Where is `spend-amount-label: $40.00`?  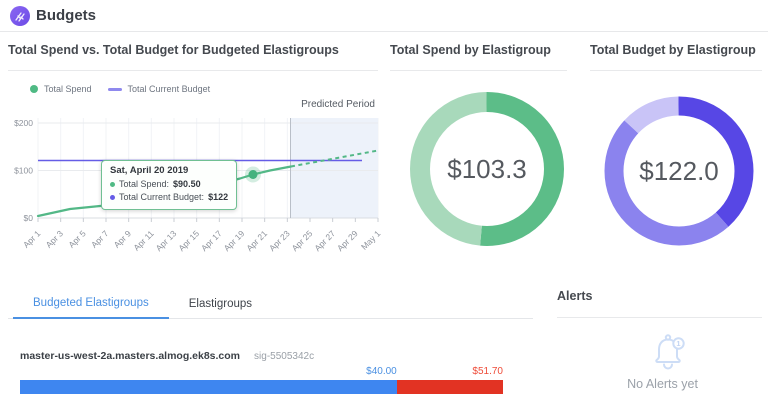 spend-amount-label: $40.00 is located at coordinates (381, 371).